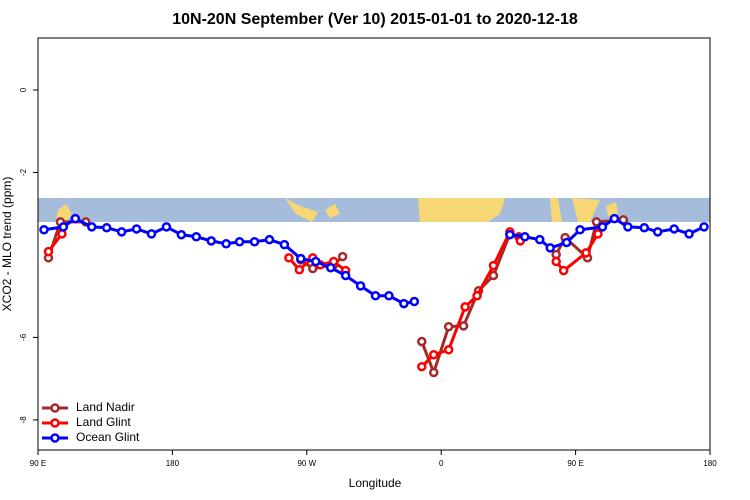  Describe the element at coordinates (103, 422) in the screenshot. I see `legend-label: Land Glint` at that location.